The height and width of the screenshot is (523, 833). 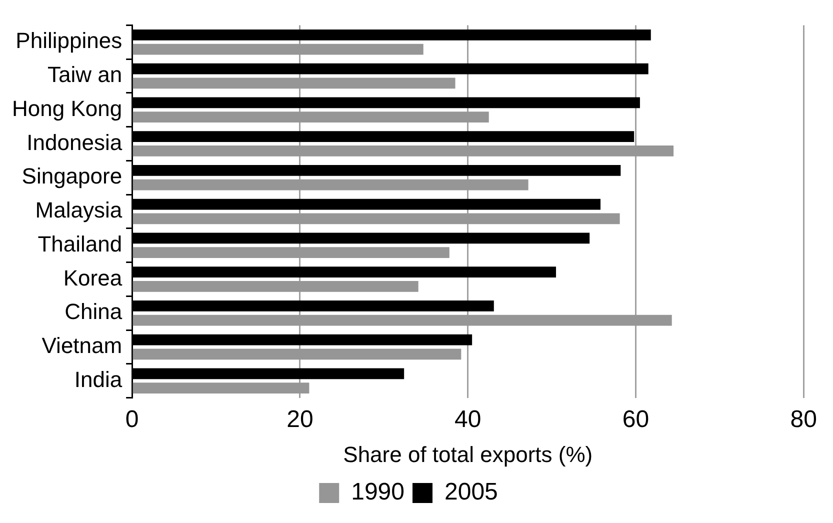 What do you see at coordinates (636, 419) in the screenshot?
I see `x-tick-label: 60` at bounding box center [636, 419].